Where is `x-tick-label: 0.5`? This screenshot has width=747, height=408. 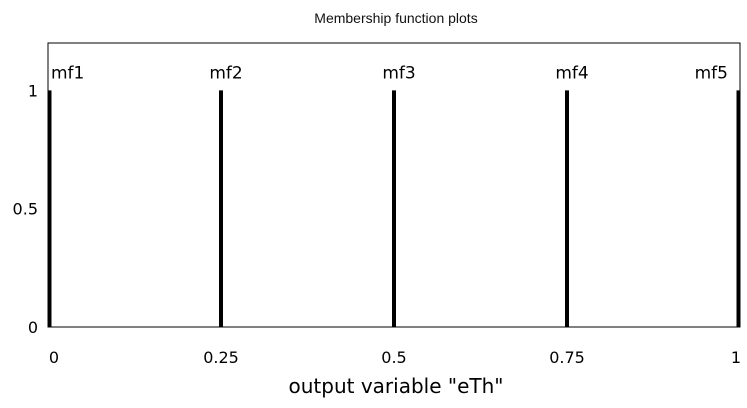 x-tick-label: 0.5 is located at coordinates (393, 357).